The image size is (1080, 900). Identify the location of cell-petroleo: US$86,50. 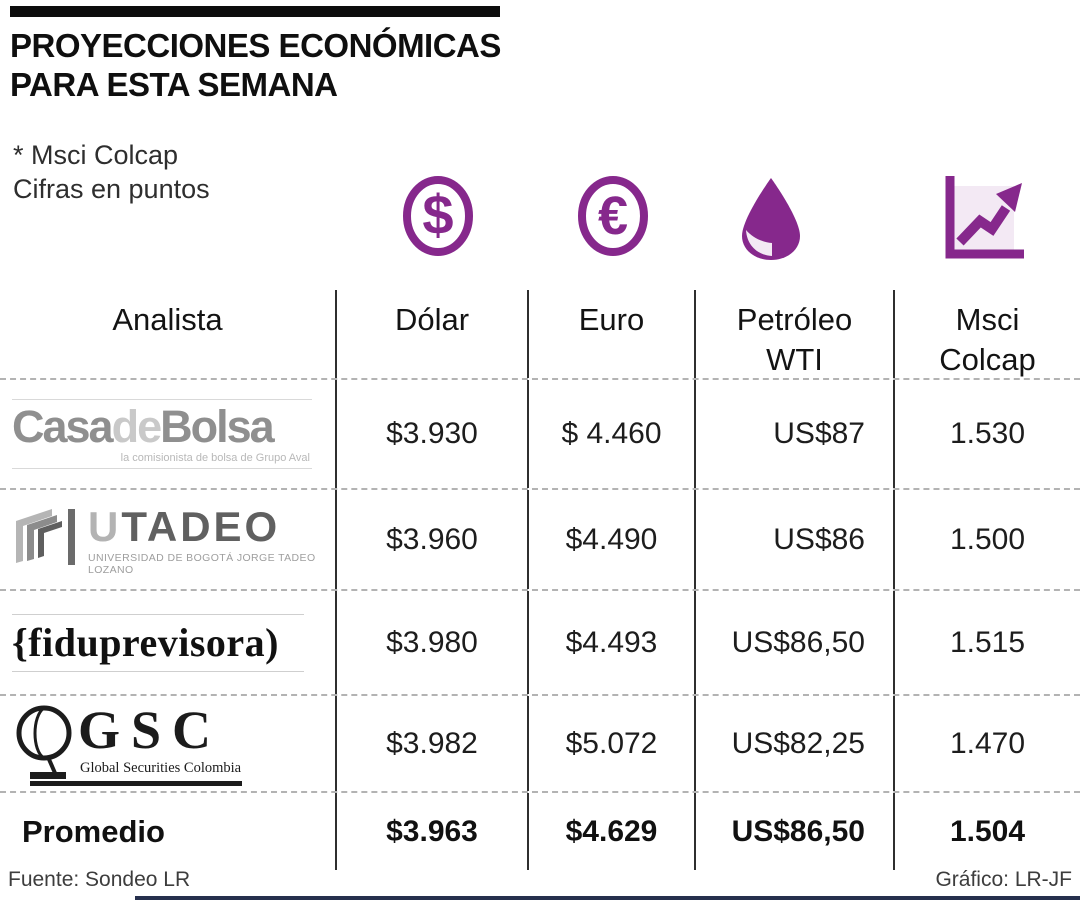
(793, 642).